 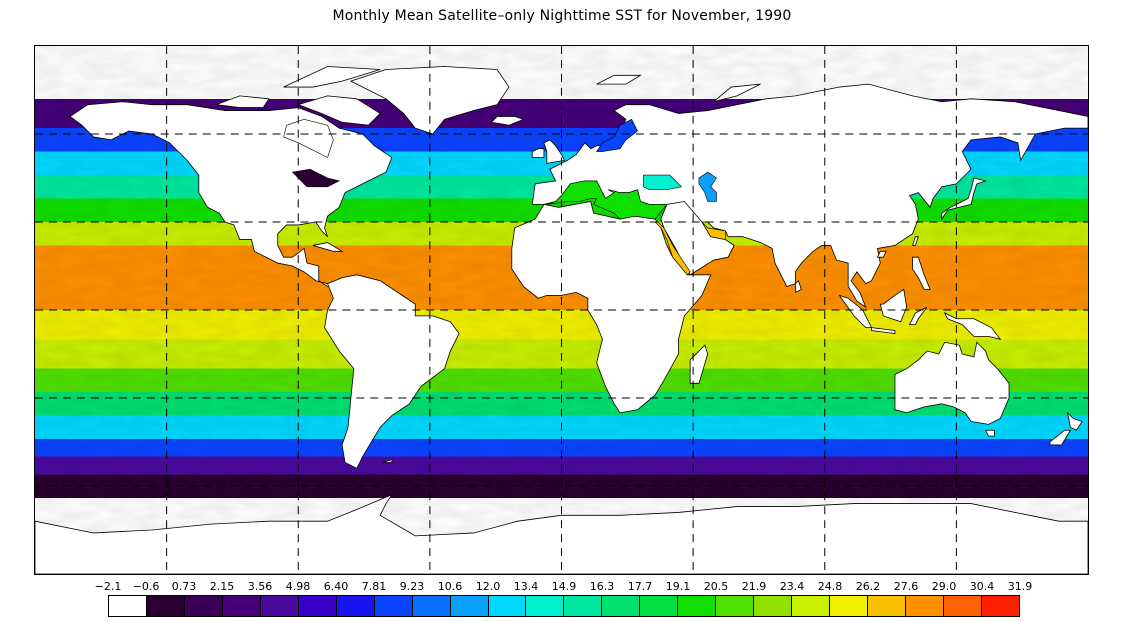 I want to click on black-sea, so click(x=663, y=182).